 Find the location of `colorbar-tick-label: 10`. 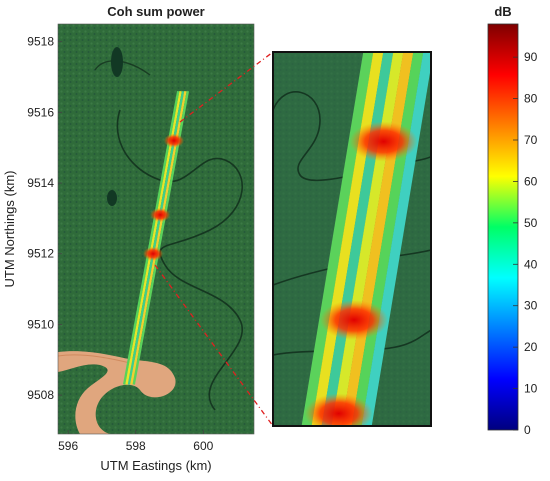

colorbar-tick-label: 10 is located at coordinates (531, 389).